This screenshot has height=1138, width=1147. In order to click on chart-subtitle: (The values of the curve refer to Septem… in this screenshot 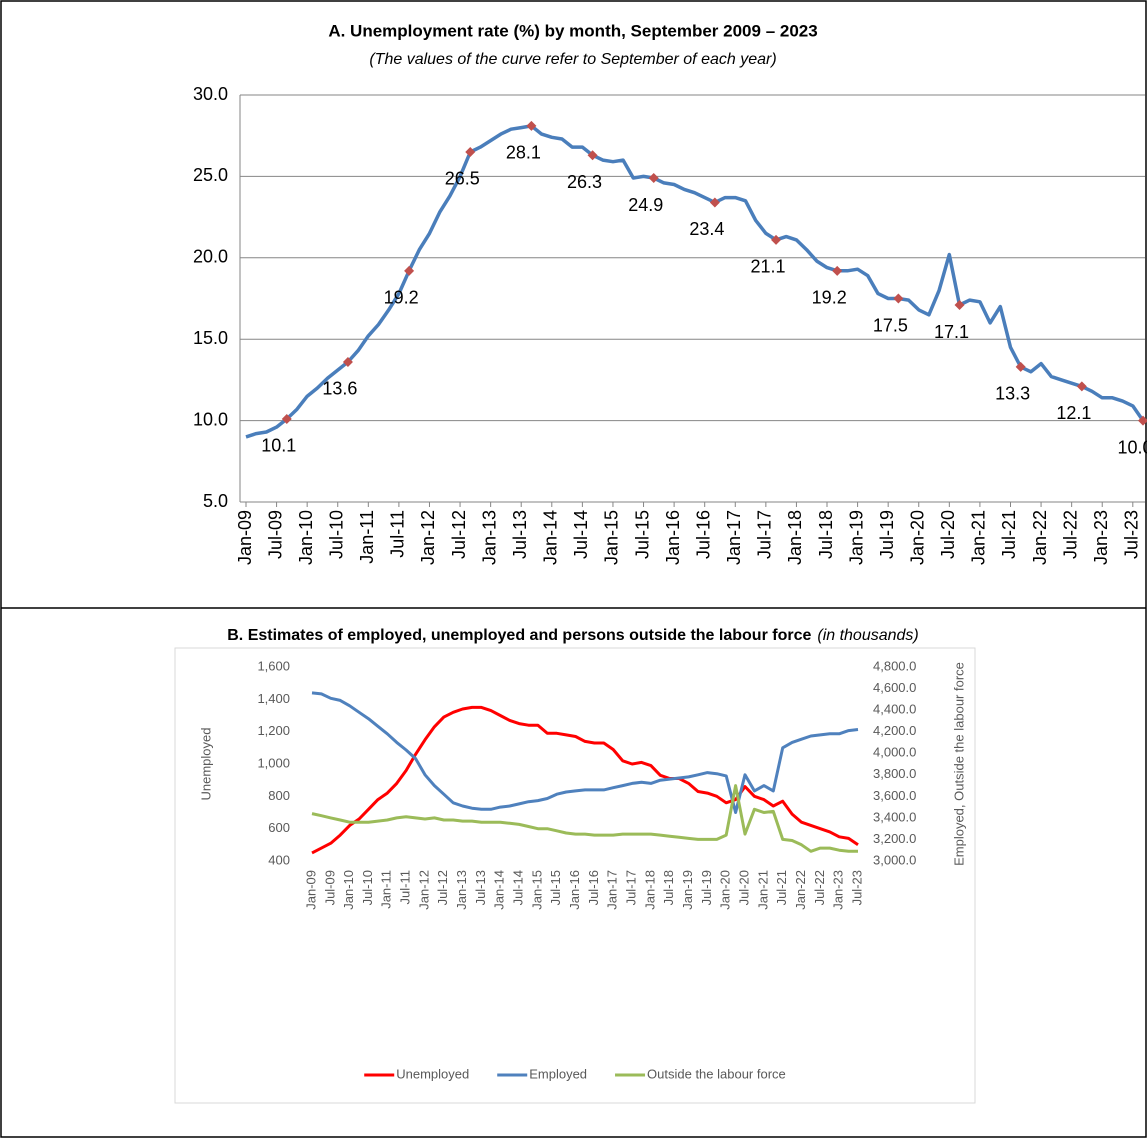, I will do `click(572, 59)`.